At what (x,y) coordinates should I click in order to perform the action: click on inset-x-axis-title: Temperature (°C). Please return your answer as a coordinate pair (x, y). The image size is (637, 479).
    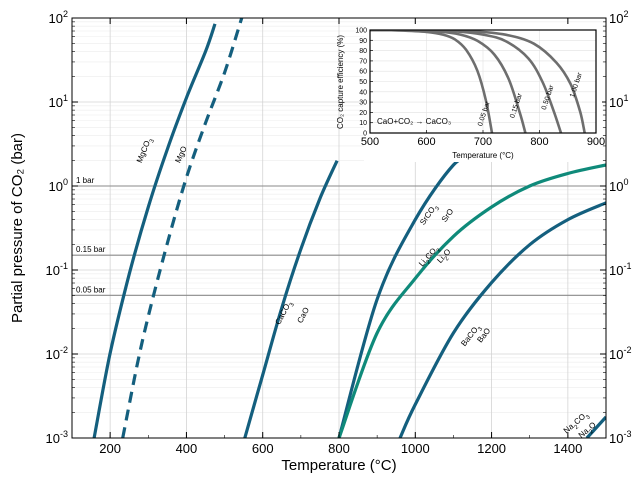
    Looking at the image, I should click on (483, 155).